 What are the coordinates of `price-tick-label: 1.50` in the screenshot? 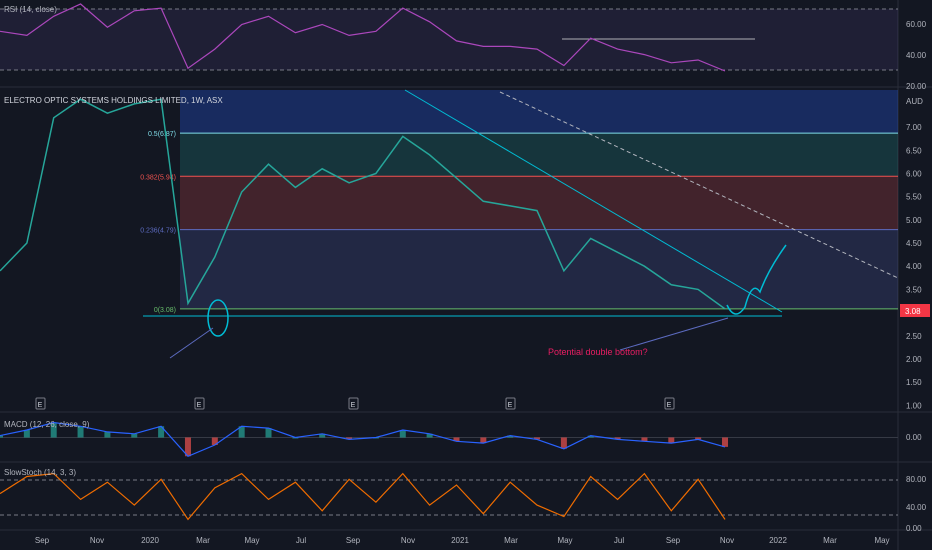 It's located at (914, 382).